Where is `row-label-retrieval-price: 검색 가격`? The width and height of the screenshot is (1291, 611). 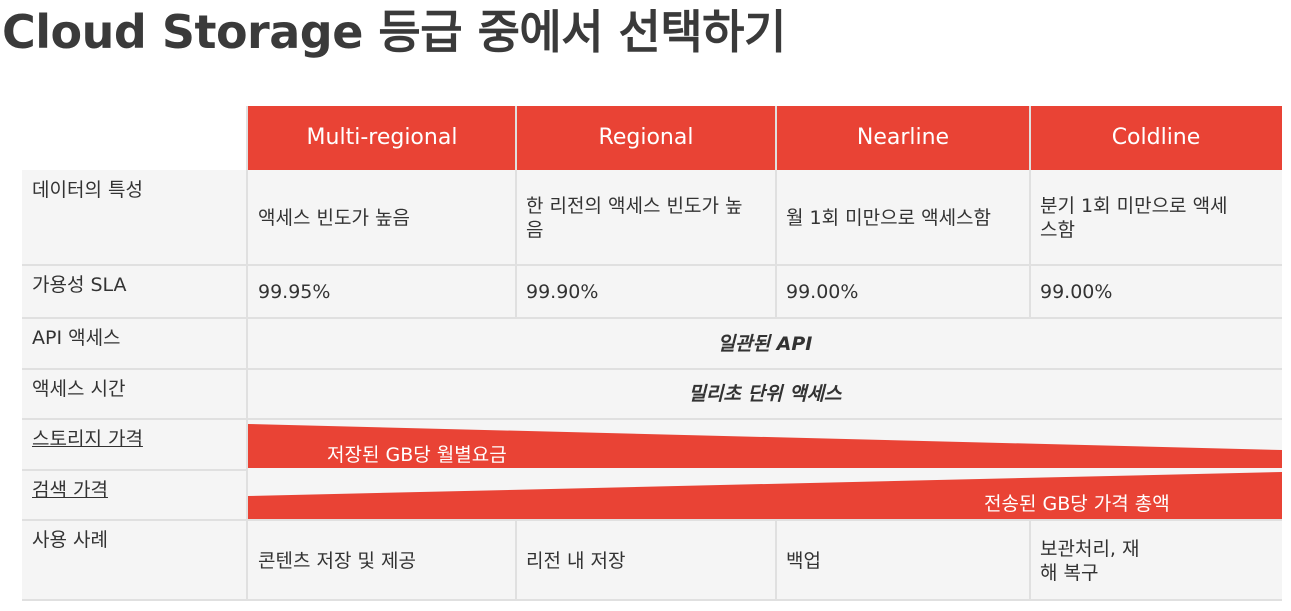 row-label-retrieval-price: 검색 가격 is located at coordinates (70, 490).